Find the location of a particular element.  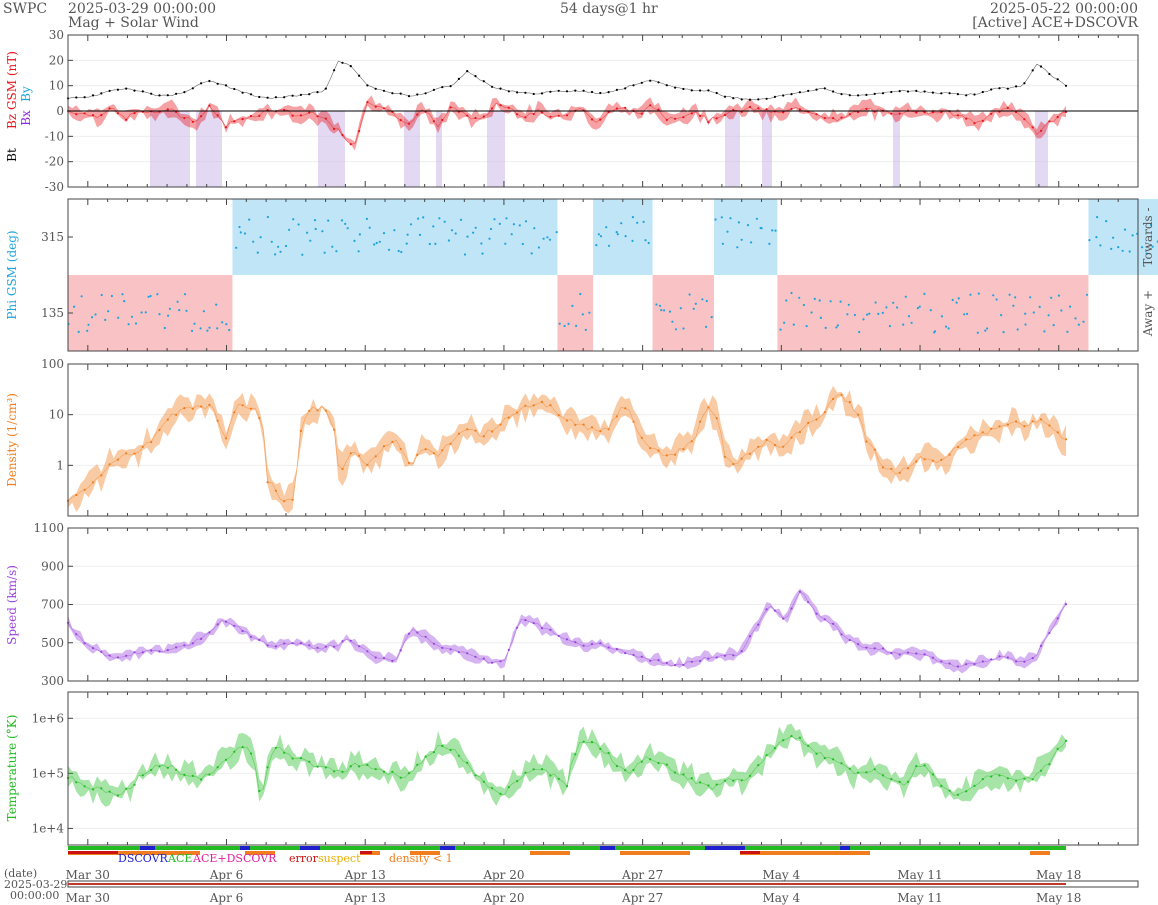

phi-sector-away is located at coordinates (150, 313).